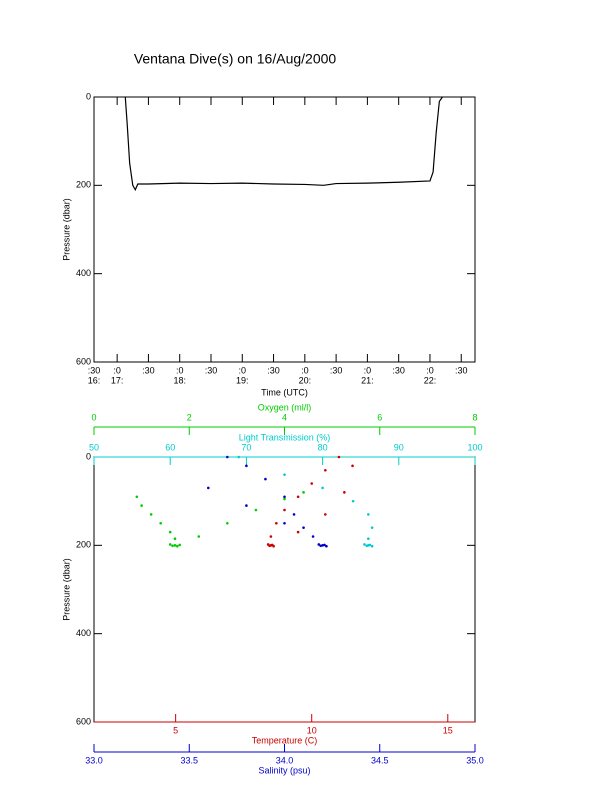 The image size is (612, 790). What do you see at coordinates (305, 380) in the screenshot?
I see `x-hour-label: 20:` at bounding box center [305, 380].